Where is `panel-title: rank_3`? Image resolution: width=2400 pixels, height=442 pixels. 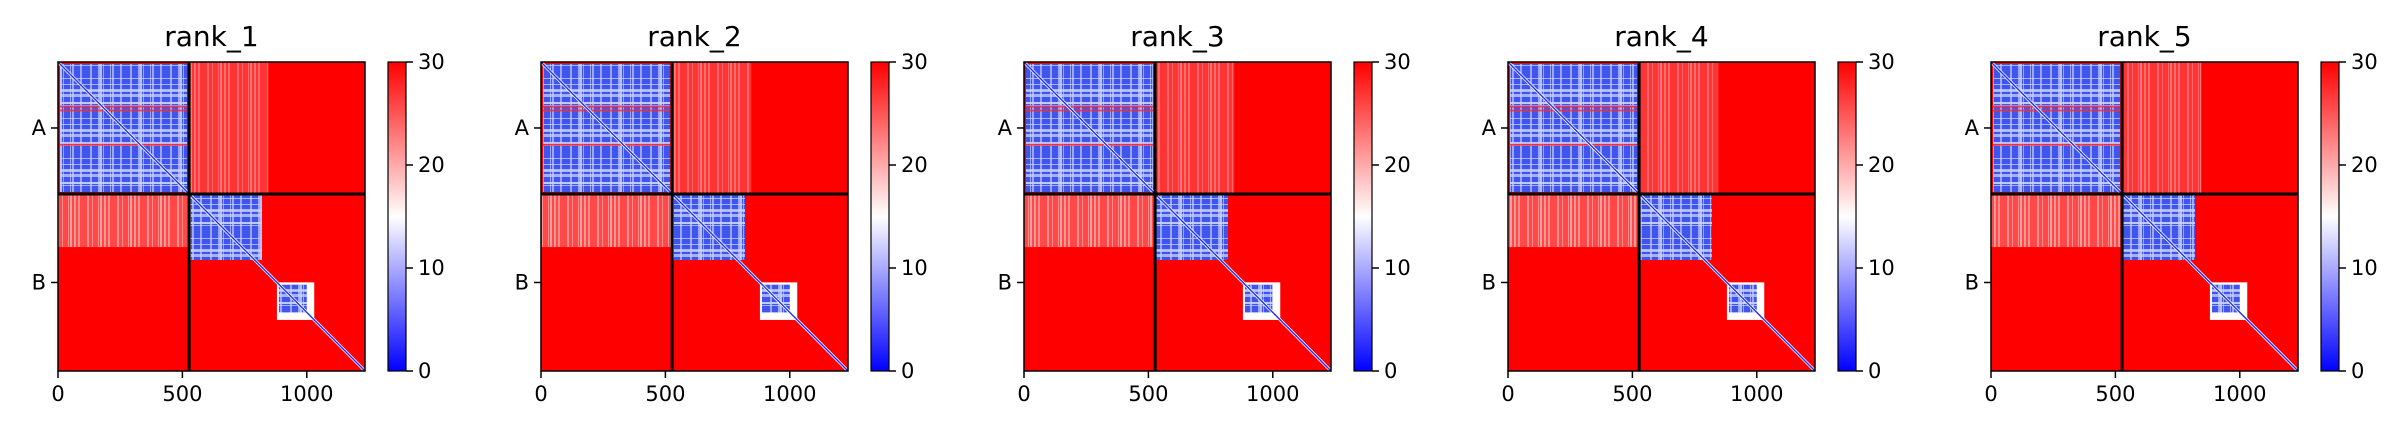
panel-title: rank_3 is located at coordinates (1177, 36).